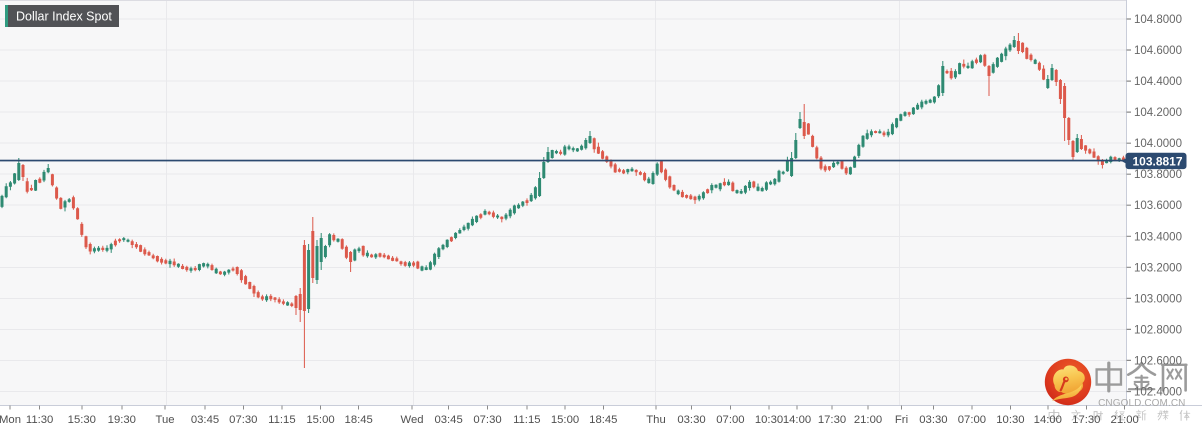 This screenshot has width=1202, height=431. Describe the element at coordinates (1158, 175) in the screenshot. I see `svg-text: 103.8000` at that location.